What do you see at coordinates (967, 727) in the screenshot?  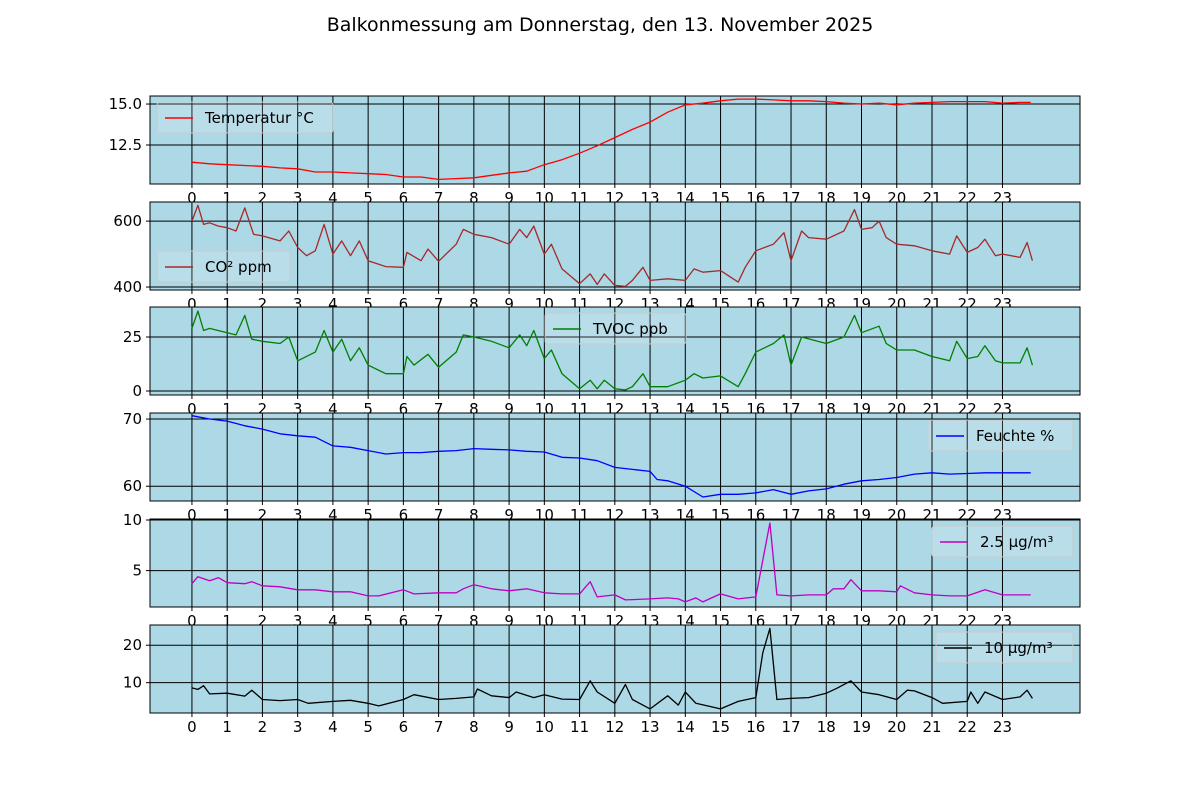 I see `x-tick-label: 22` at bounding box center [967, 727].